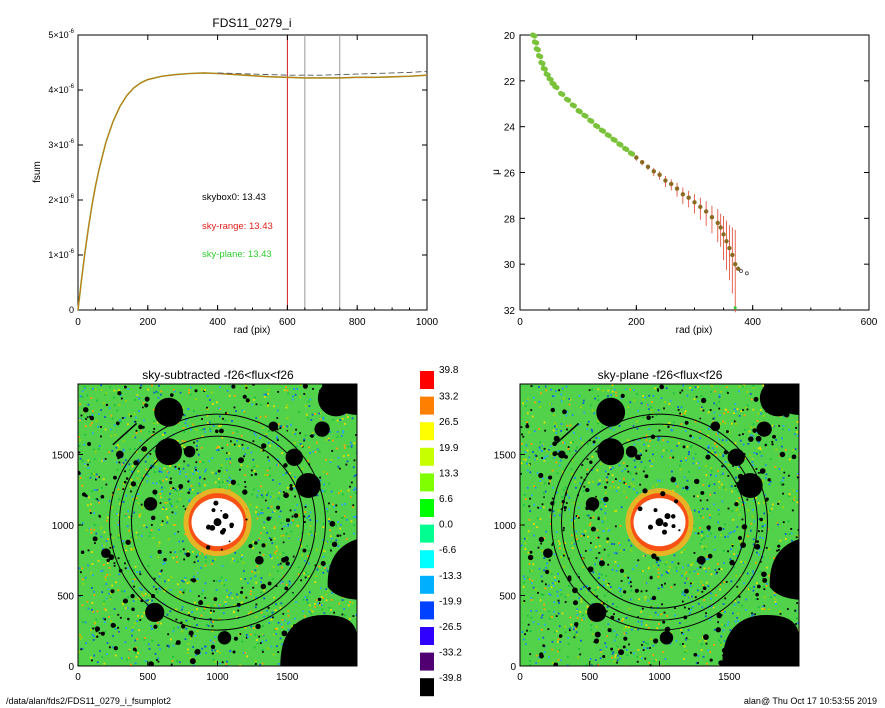  I want to click on y-tick-exponent: -6, so click(72, 252).